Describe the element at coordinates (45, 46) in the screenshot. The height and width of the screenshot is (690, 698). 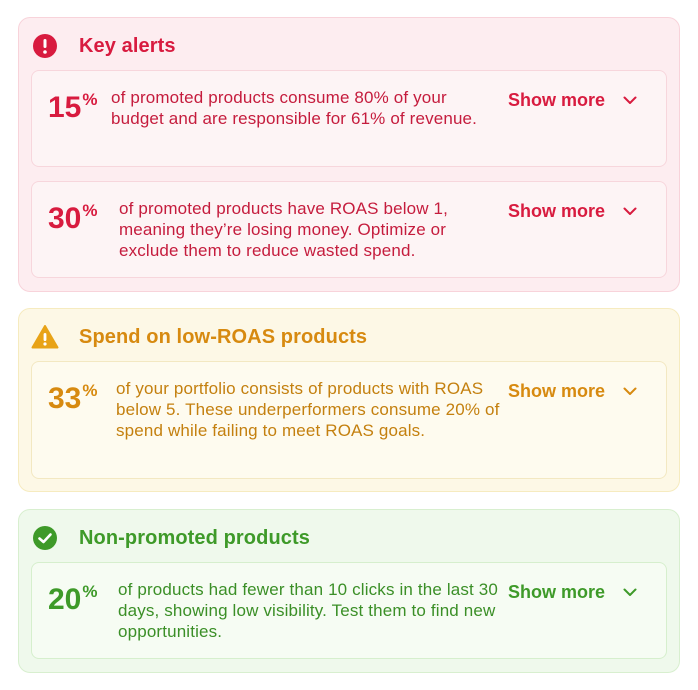
I see `exclamation-circle-icon` at that location.